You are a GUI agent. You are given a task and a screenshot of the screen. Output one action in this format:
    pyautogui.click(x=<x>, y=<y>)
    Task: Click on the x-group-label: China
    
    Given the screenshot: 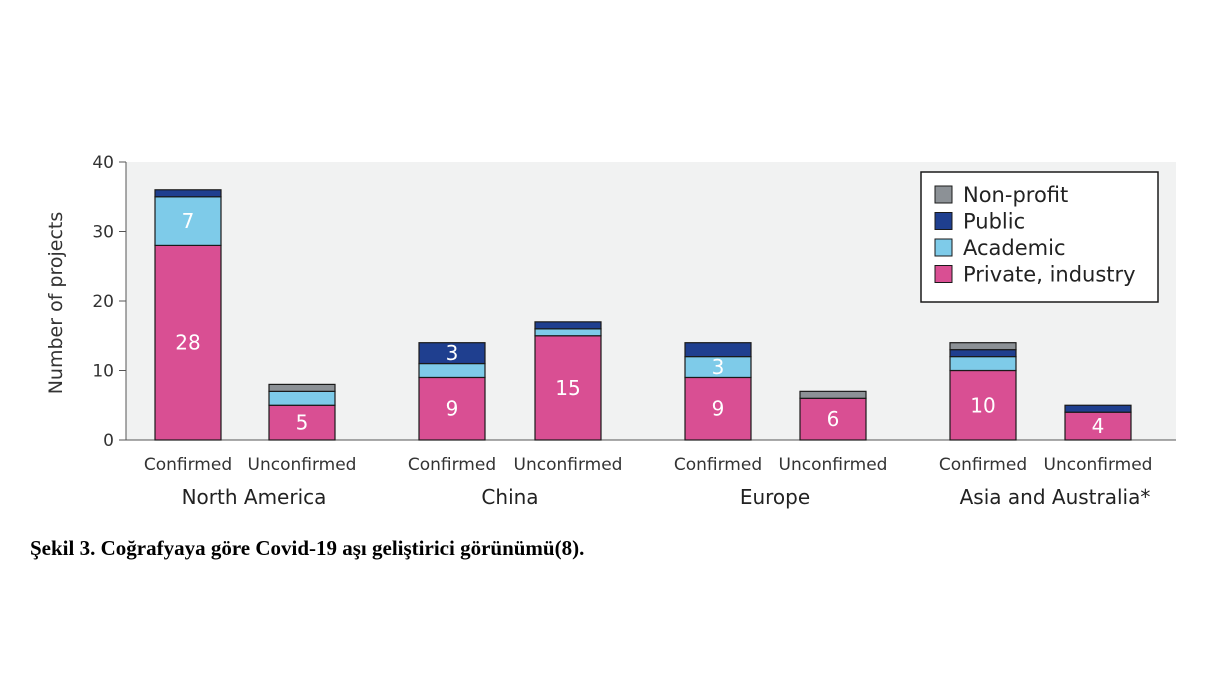 What is the action you would take?
    pyautogui.click(x=509, y=497)
    